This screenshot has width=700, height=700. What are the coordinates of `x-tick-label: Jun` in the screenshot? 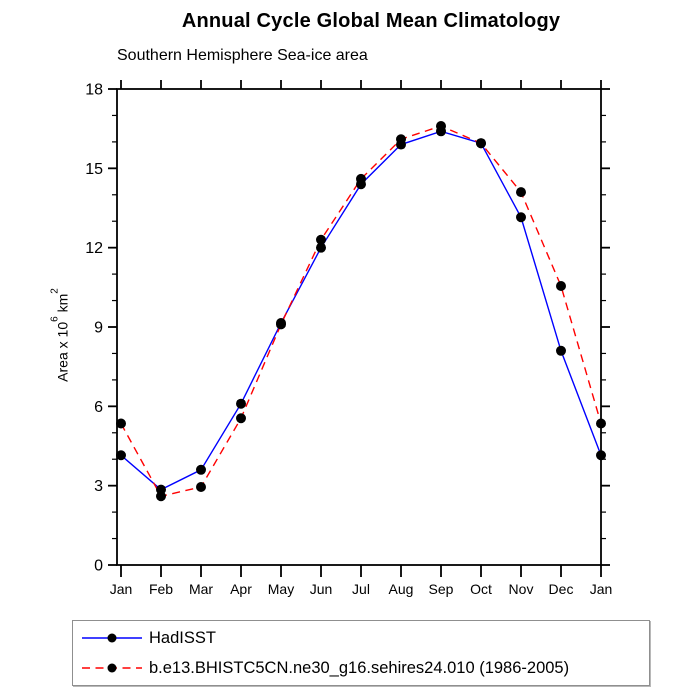 It's located at (321, 589).